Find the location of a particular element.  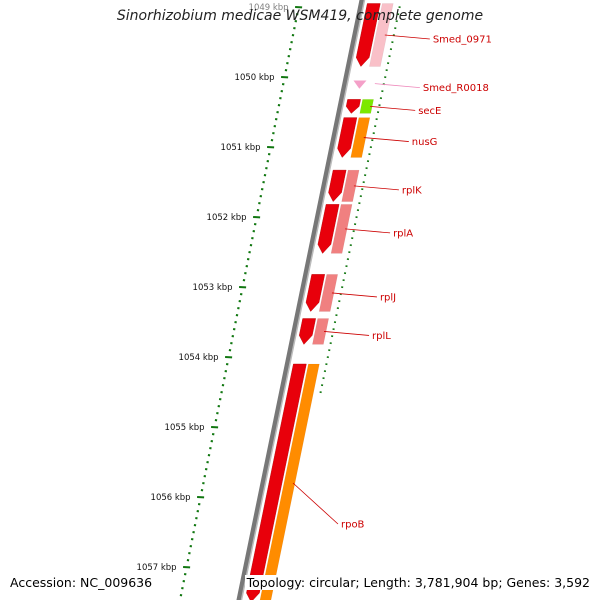

feature-bar-rpob is located at coordinates (289, 481).